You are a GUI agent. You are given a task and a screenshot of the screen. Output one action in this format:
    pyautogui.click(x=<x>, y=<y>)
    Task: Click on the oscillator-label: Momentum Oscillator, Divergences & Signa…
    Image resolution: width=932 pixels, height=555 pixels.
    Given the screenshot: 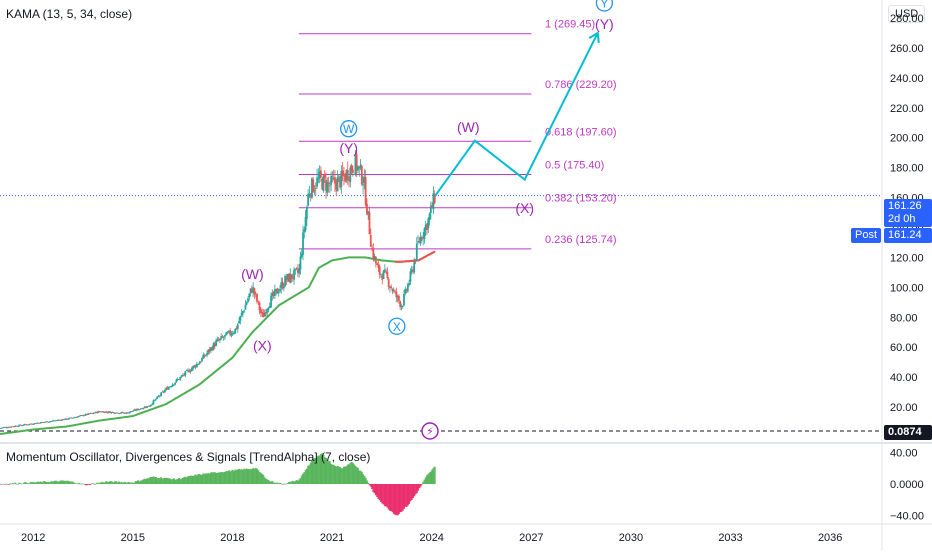 What is the action you would take?
    pyautogui.click(x=188, y=457)
    